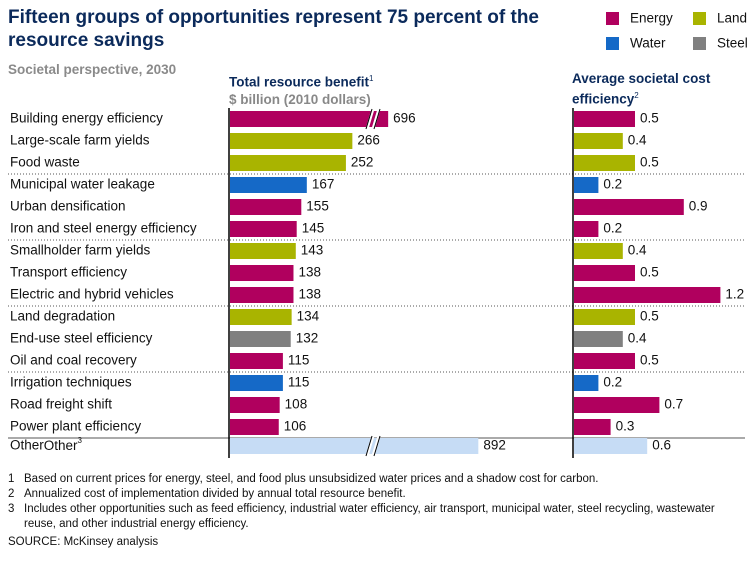 The image size is (747, 561). I want to click on note-ref: 3, so click(80, 440).